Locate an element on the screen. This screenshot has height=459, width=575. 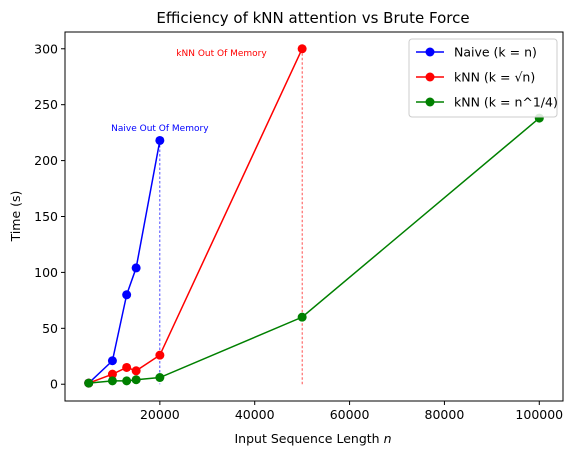
x-axis-label: Input Sequence Length n is located at coordinates (312, 438).